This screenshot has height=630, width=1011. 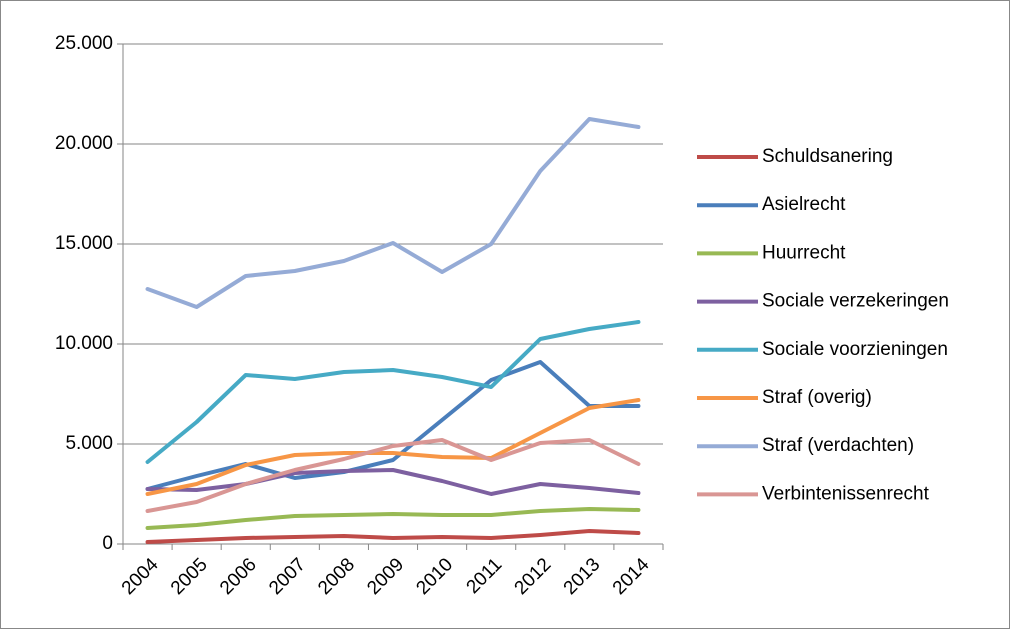 I want to click on legend-label: Straf (verdachten), so click(x=838, y=445).